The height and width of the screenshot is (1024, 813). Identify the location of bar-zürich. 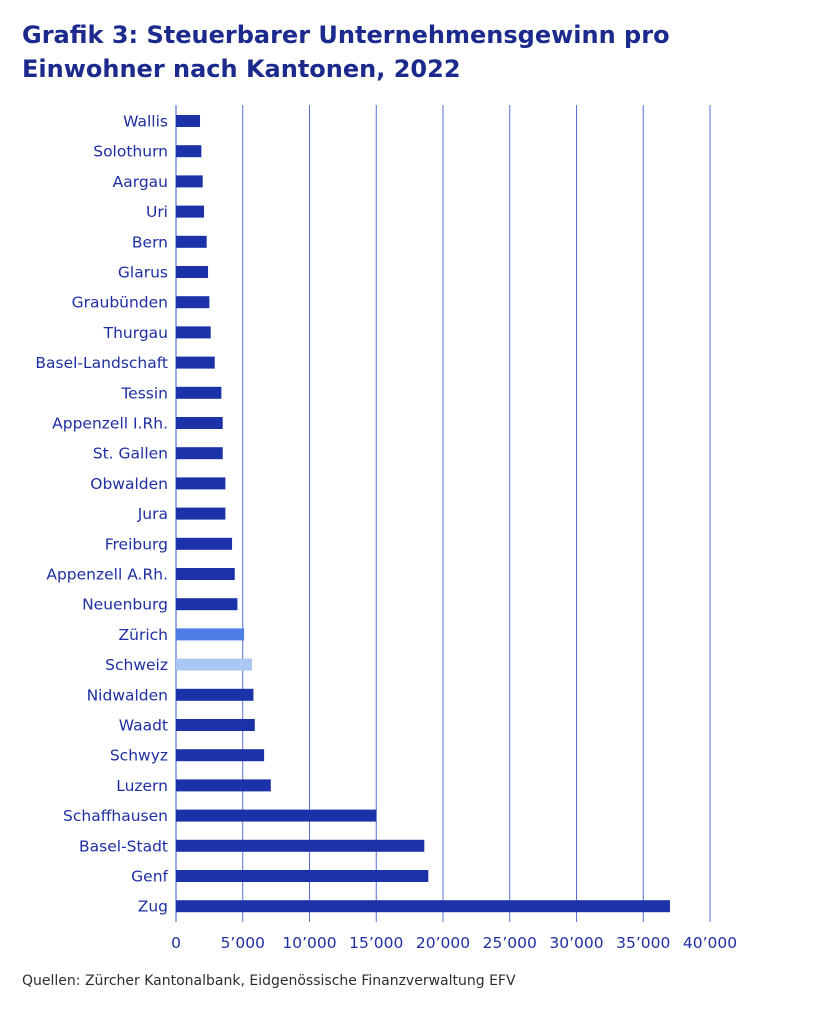
(210, 634).